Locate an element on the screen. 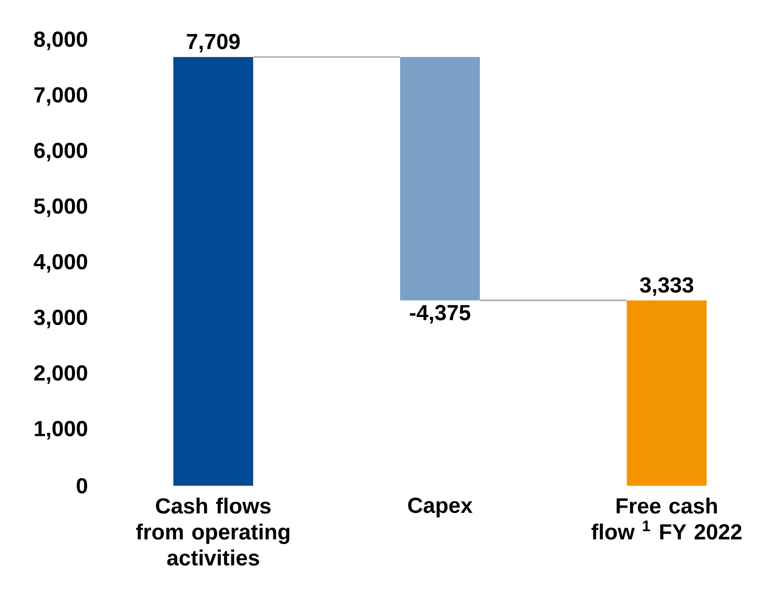 The width and height of the screenshot is (781, 591). y-tick-label: 7,000 is located at coordinates (61, 96).